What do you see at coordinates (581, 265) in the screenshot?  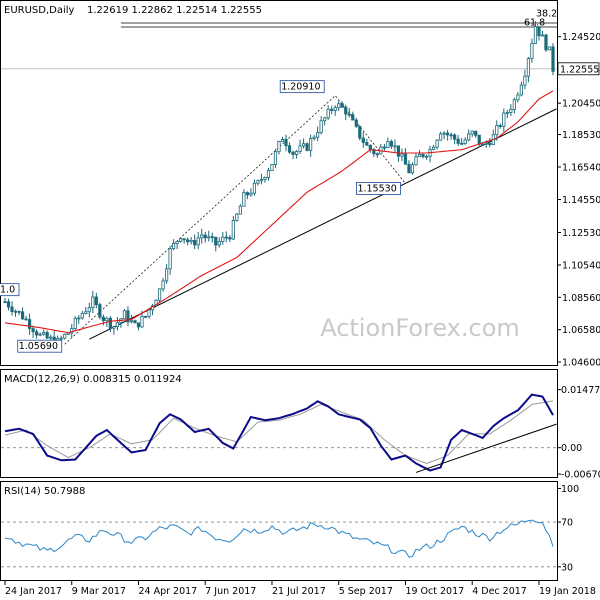 I see `price-y-tick-label: 1.10540` at bounding box center [581, 265].